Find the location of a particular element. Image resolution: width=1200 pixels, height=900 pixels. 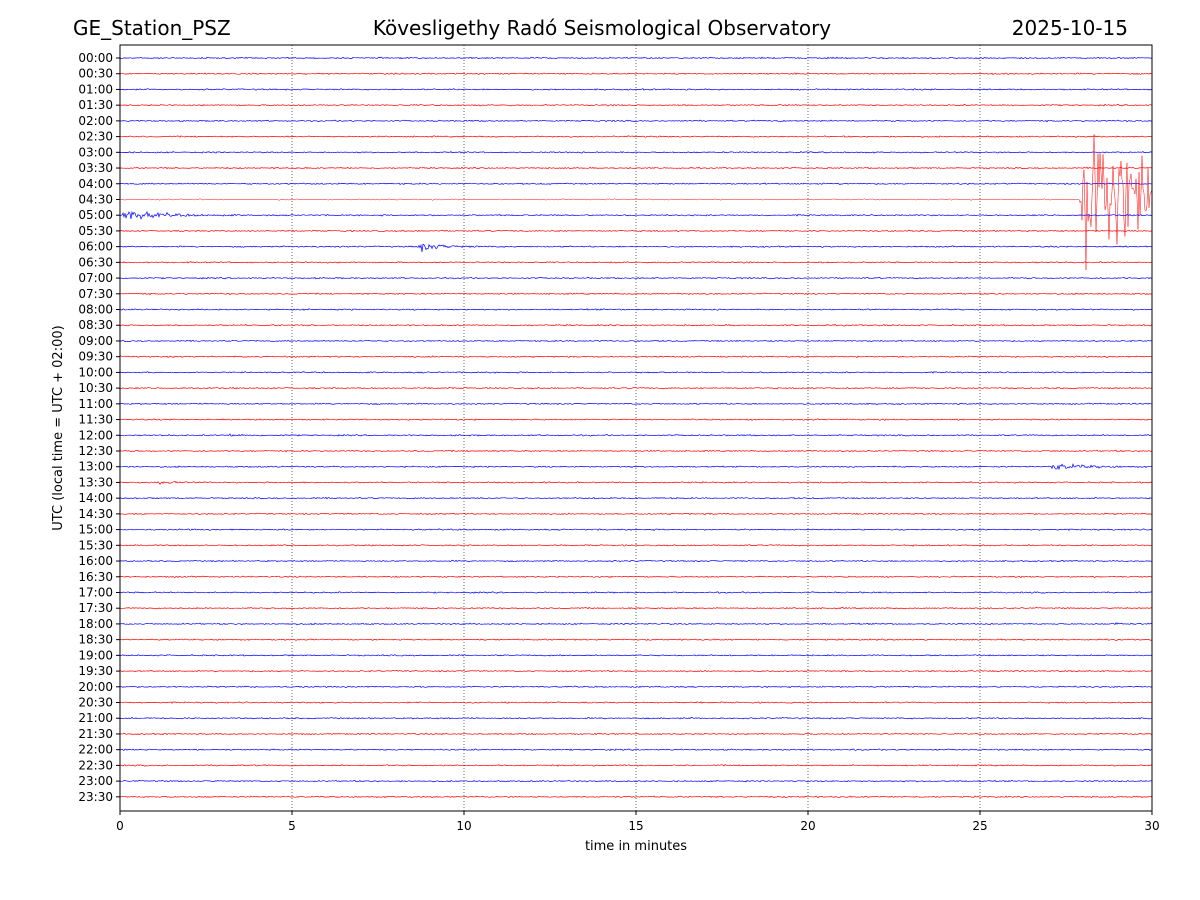

trace-19:00 is located at coordinates (636, 655).